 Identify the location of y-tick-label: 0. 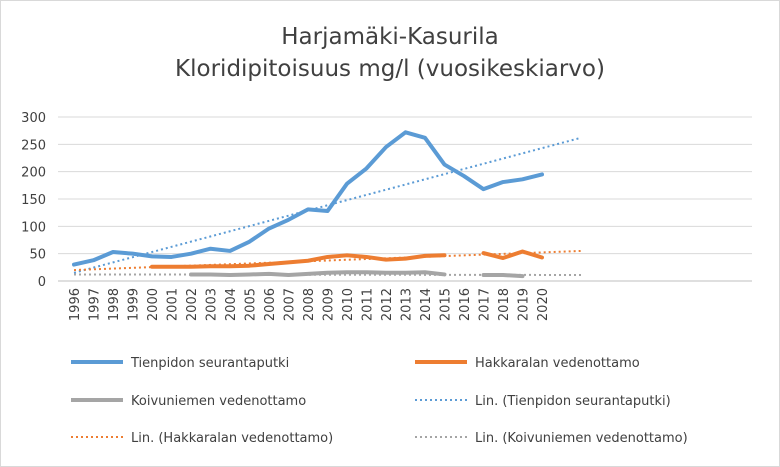
(42, 282).